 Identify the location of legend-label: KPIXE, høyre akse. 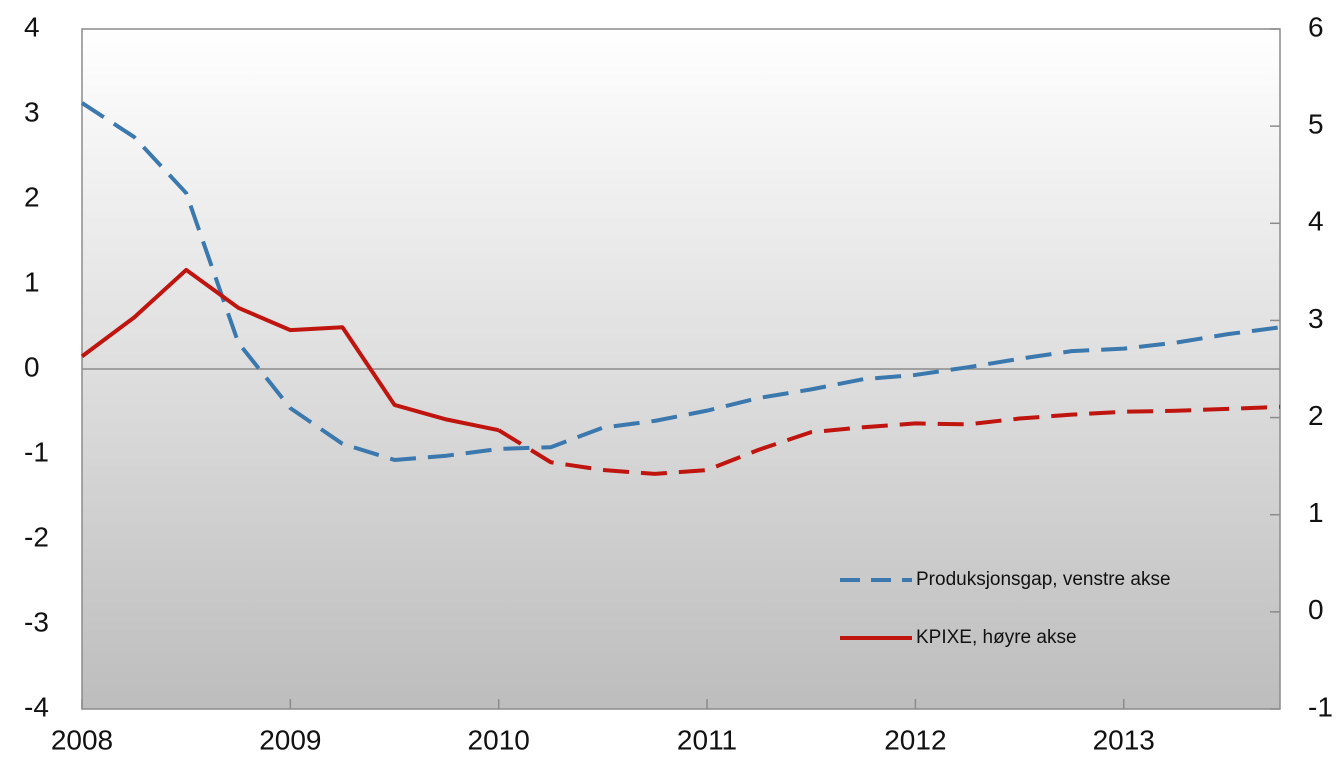
(996, 637).